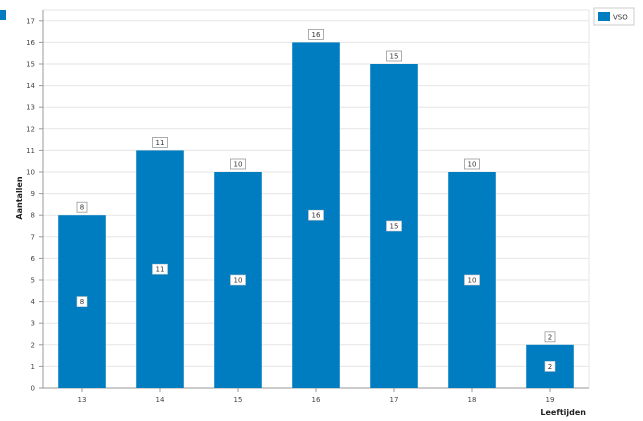 This screenshot has width=643, height=421. I want to click on y-tick-label: 16, so click(30, 43).